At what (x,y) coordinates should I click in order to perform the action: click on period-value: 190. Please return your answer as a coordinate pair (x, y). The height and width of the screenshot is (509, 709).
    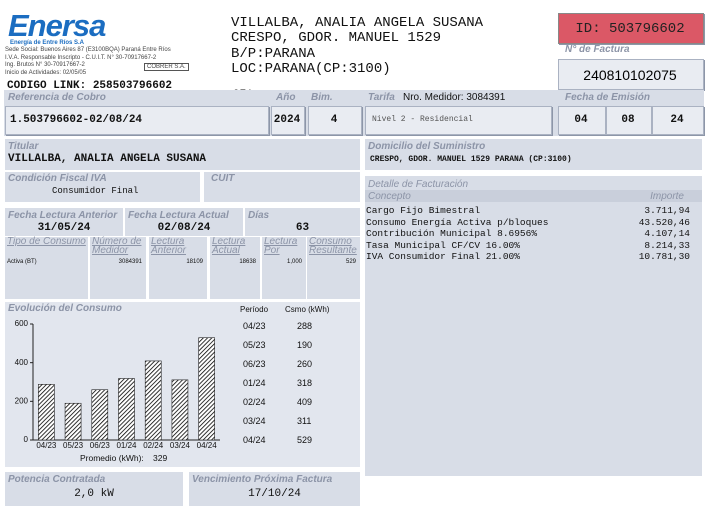
    Looking at the image, I should click on (305, 345).